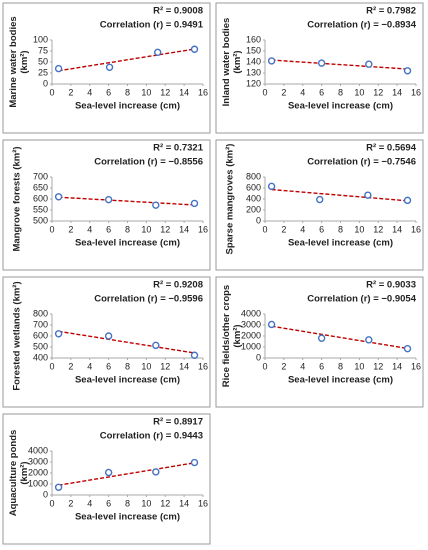  I want to click on y-tick-label: 25, so click(43, 72).